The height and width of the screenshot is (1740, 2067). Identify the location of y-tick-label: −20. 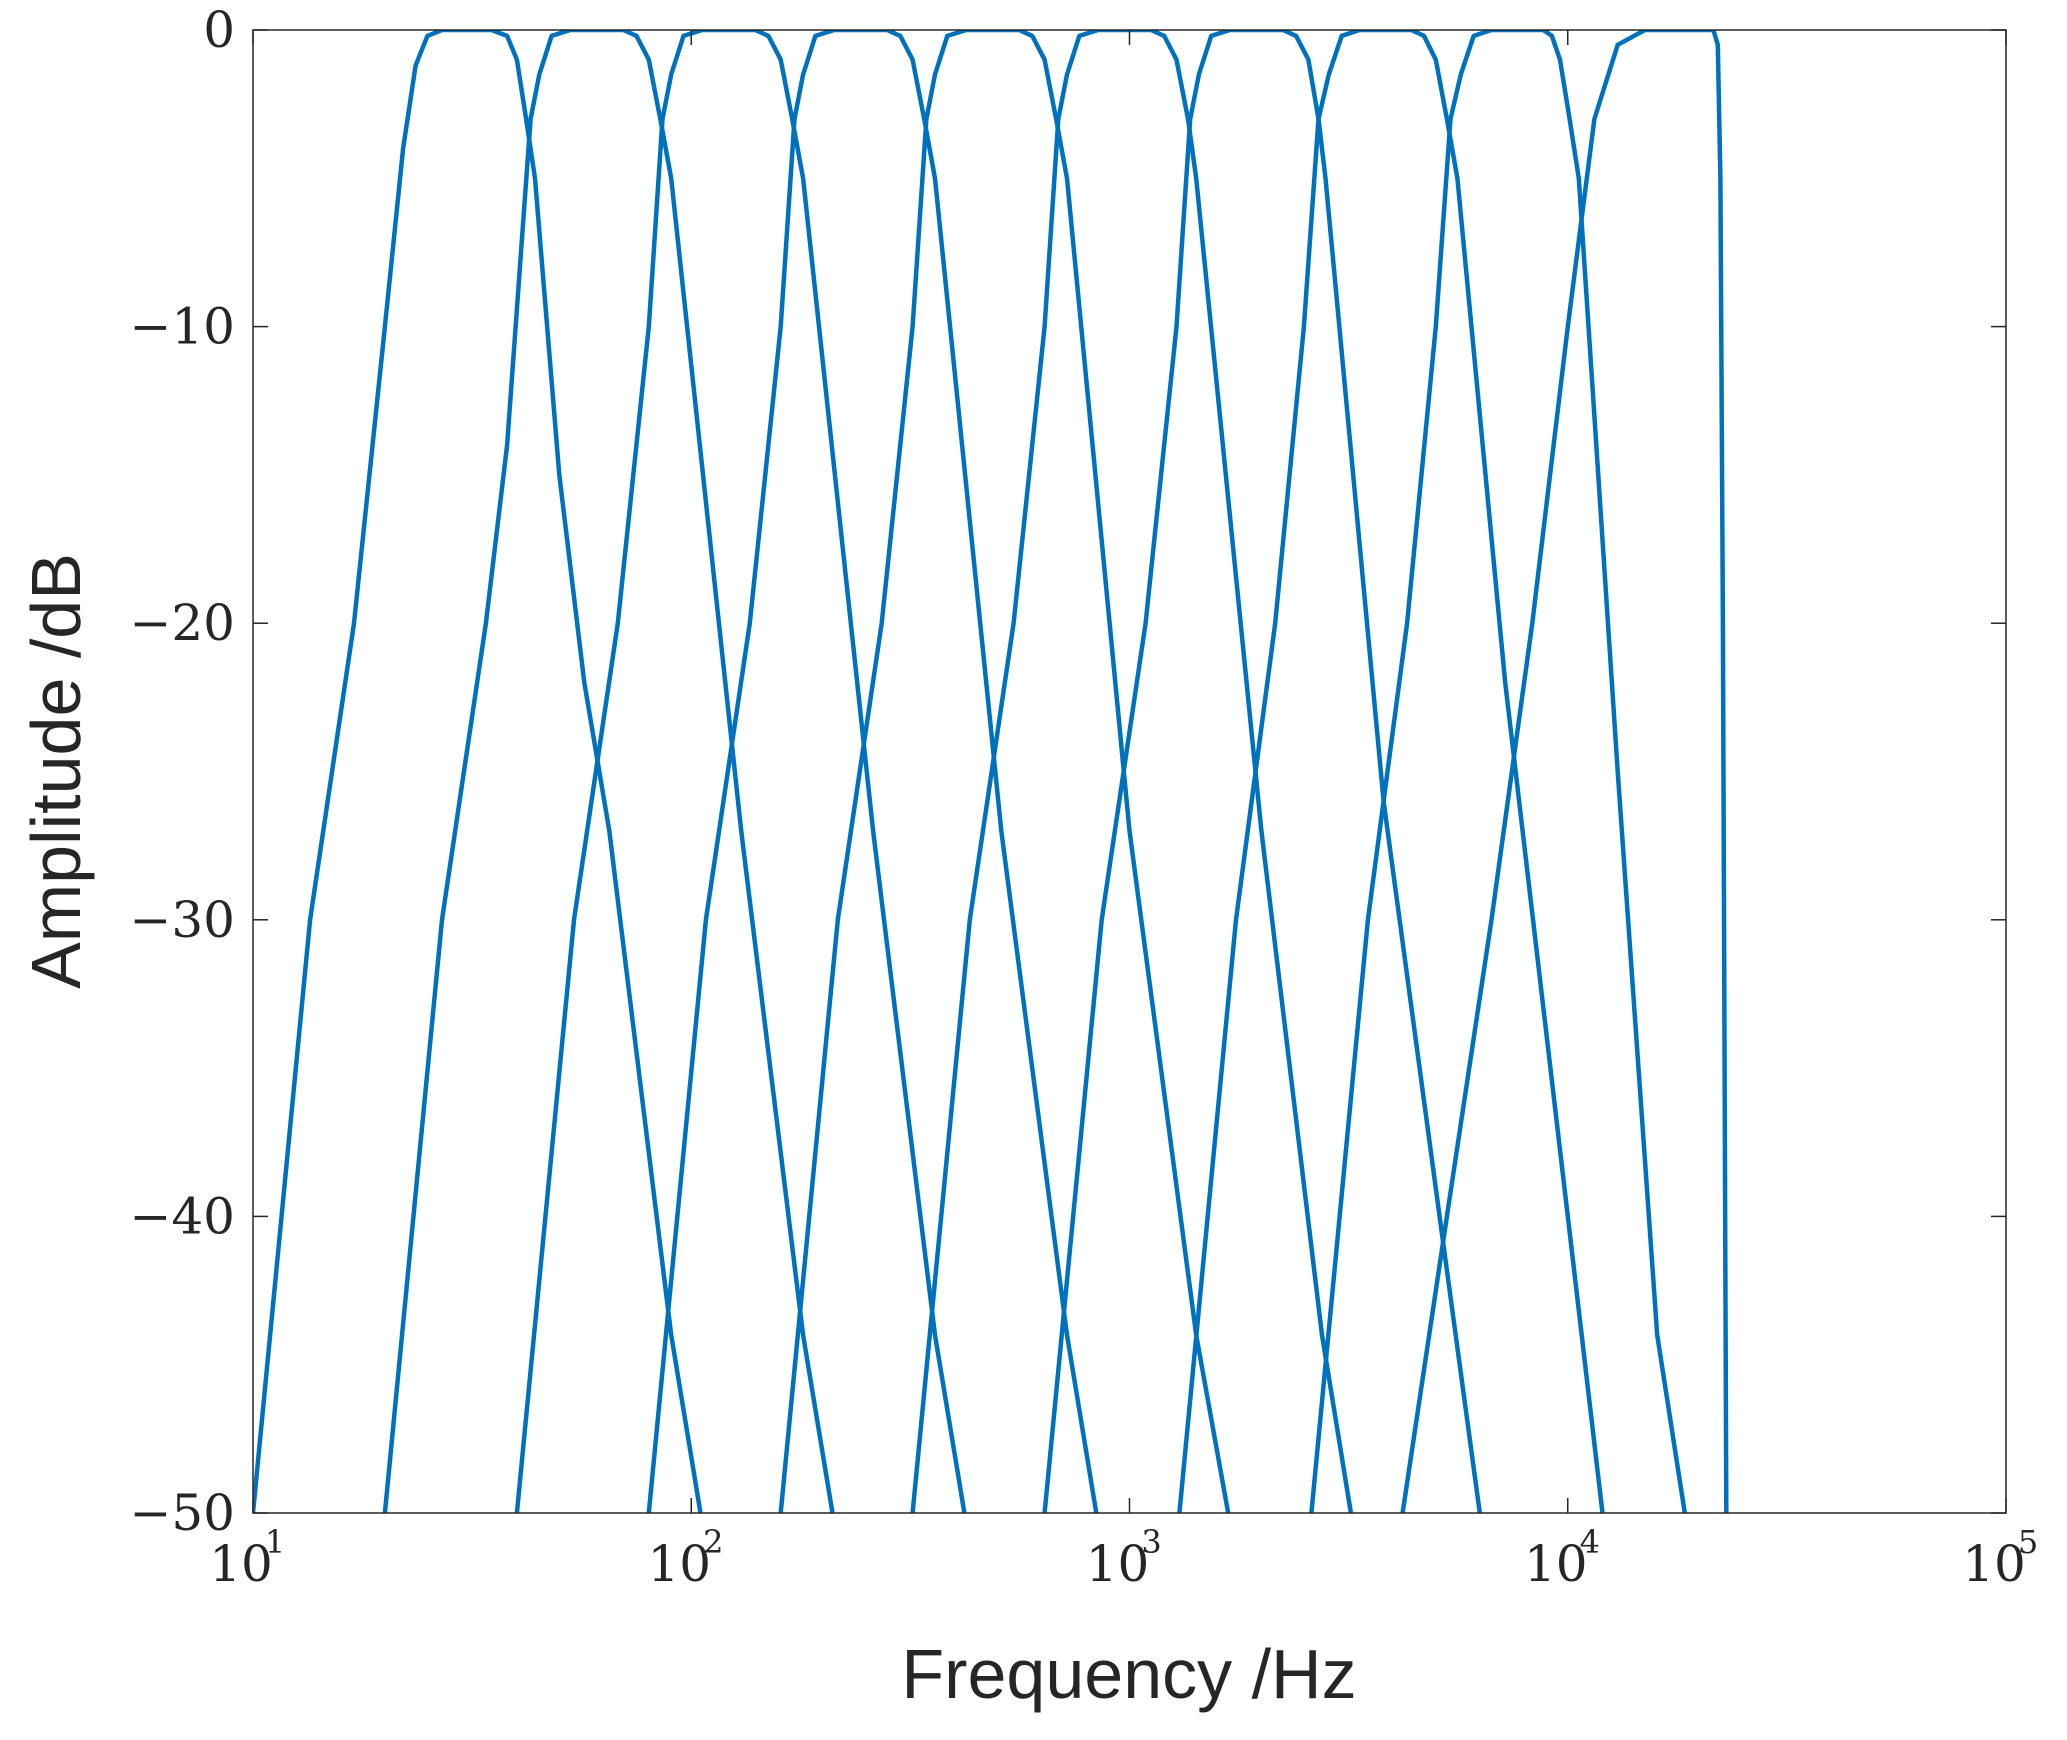
(182, 623).